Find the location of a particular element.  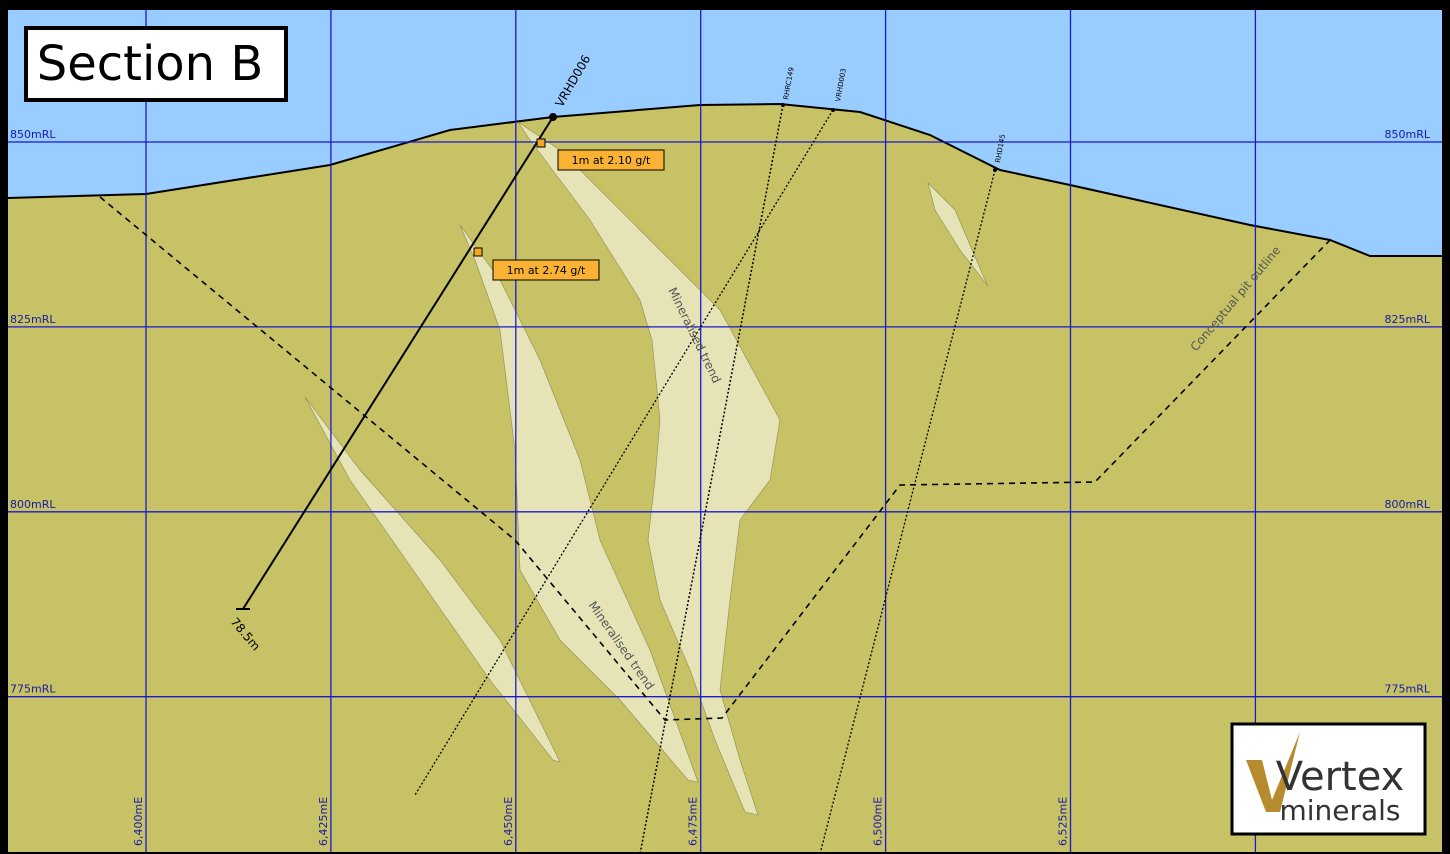

title: Section B is located at coordinates (150, 64).